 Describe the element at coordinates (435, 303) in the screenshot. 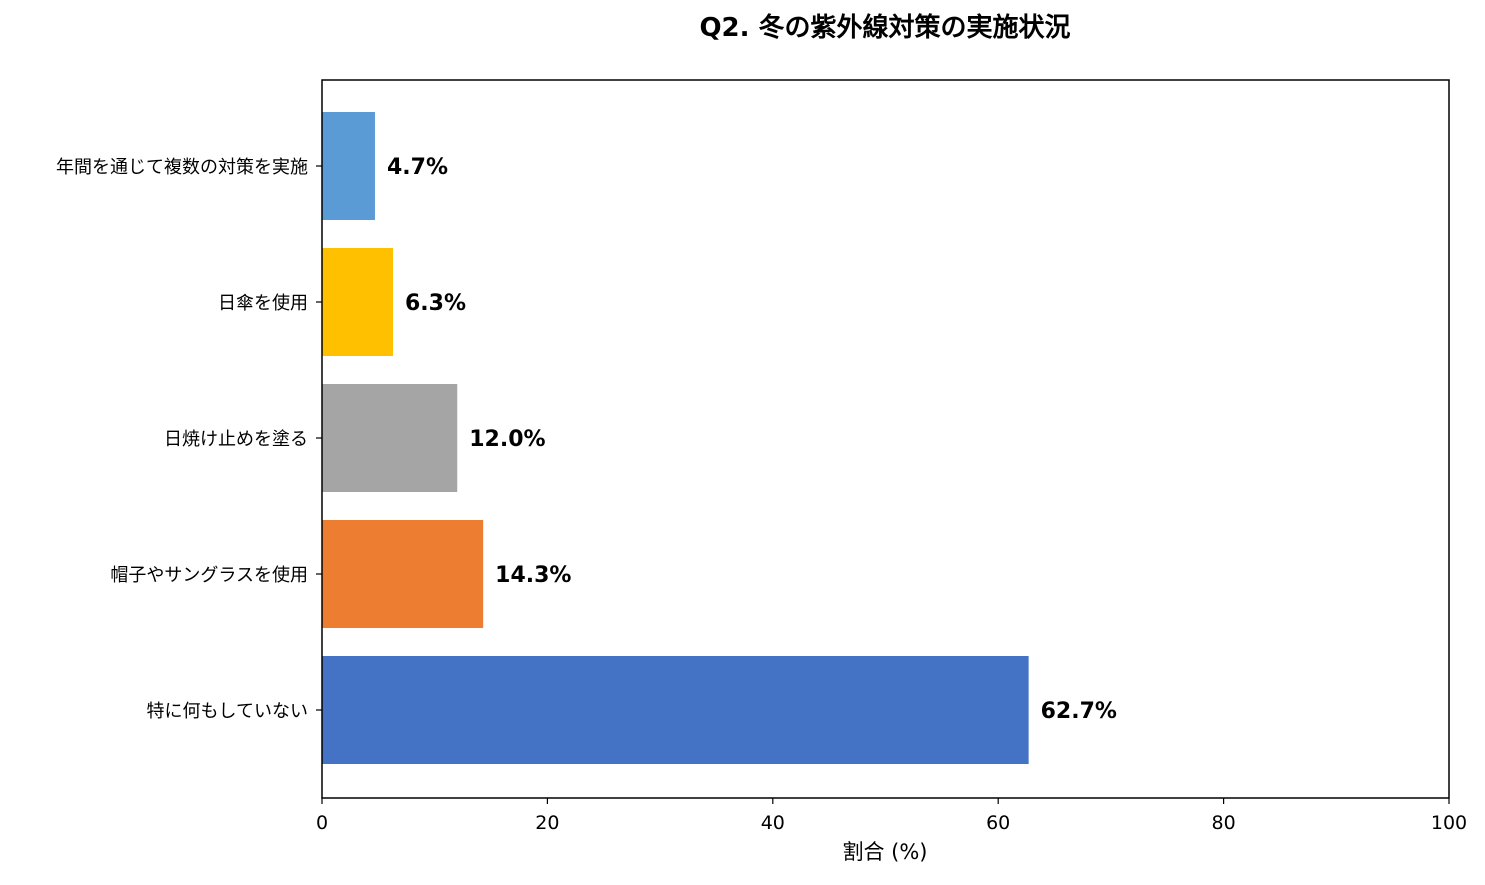

I see `value-label: 6.3%` at that location.